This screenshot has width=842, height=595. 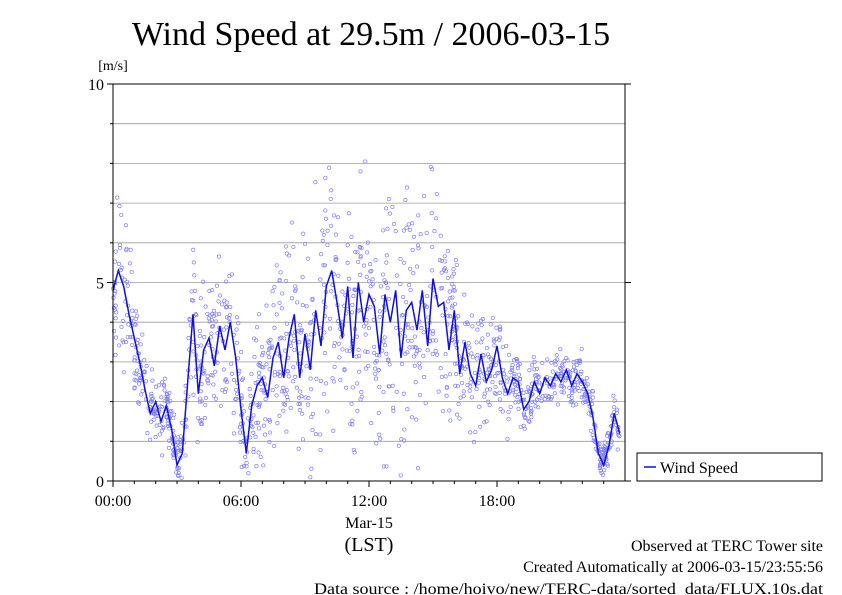 What do you see at coordinates (699, 468) in the screenshot?
I see `legend-label-wind-speed: Wind Speed` at bounding box center [699, 468].